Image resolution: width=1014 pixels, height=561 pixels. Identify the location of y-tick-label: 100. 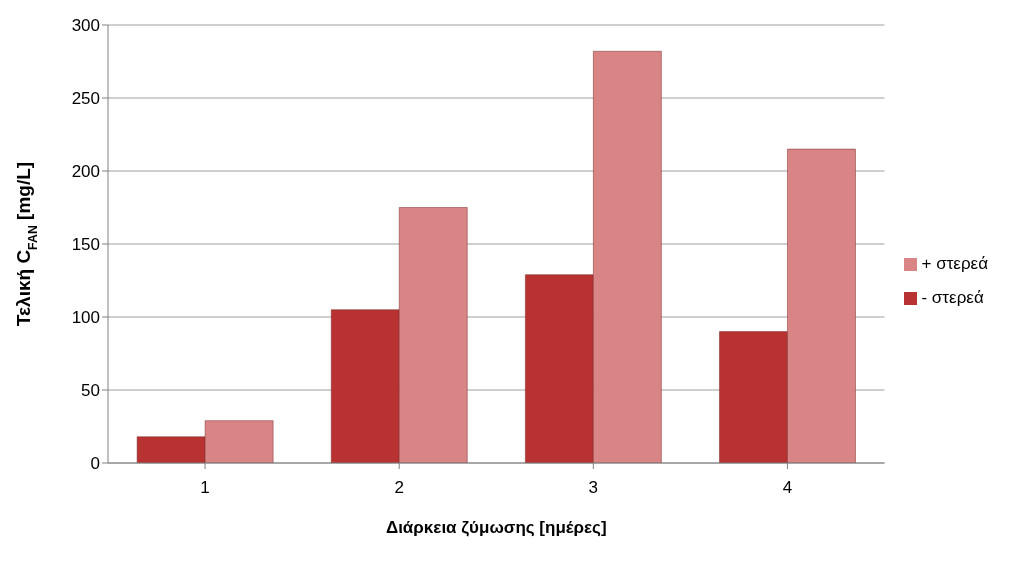
(85, 318).